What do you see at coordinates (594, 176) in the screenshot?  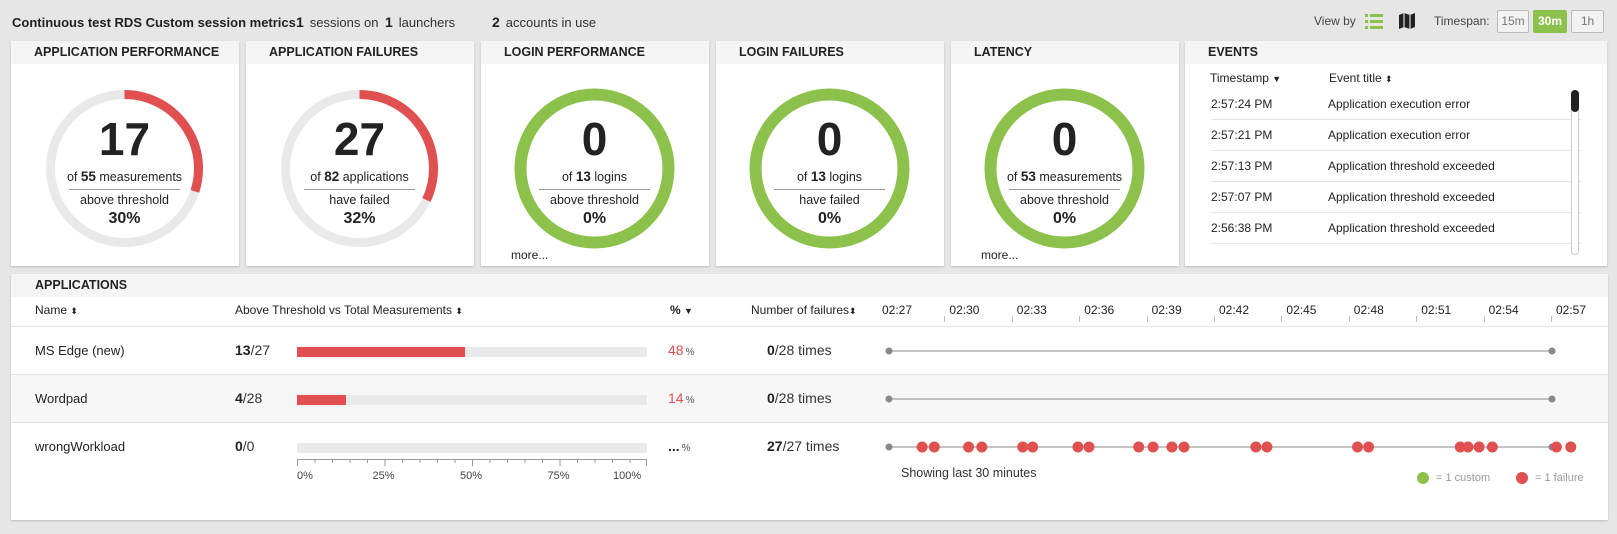 I see `metric-of-total: of 13 logins` at bounding box center [594, 176].